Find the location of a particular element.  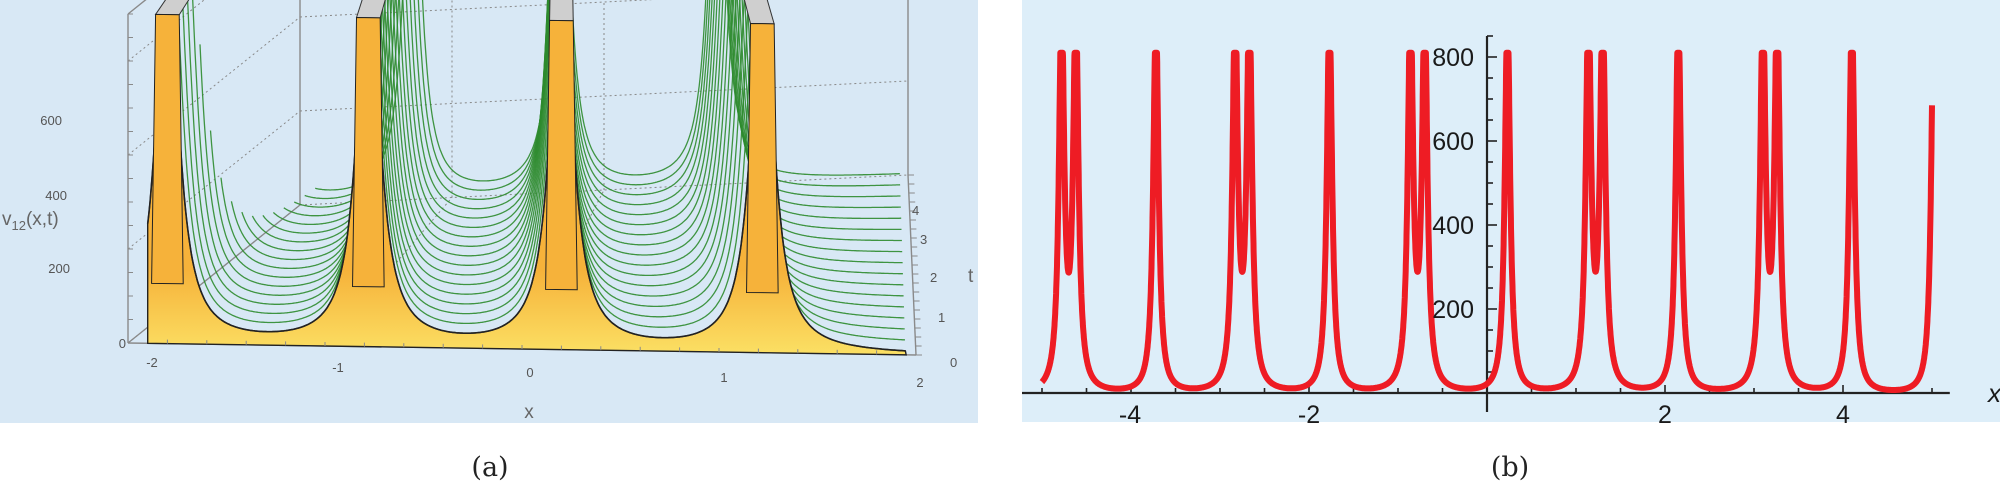

t-tick-0: 0 is located at coordinates (953, 362).